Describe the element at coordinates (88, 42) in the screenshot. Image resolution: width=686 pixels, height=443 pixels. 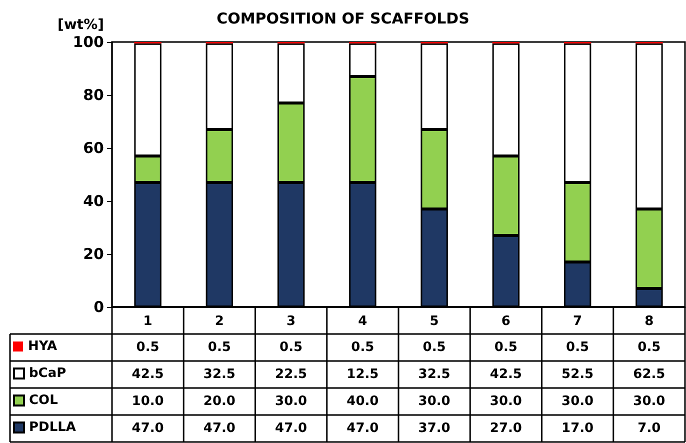
I see `y-tick-label: 100` at that location.